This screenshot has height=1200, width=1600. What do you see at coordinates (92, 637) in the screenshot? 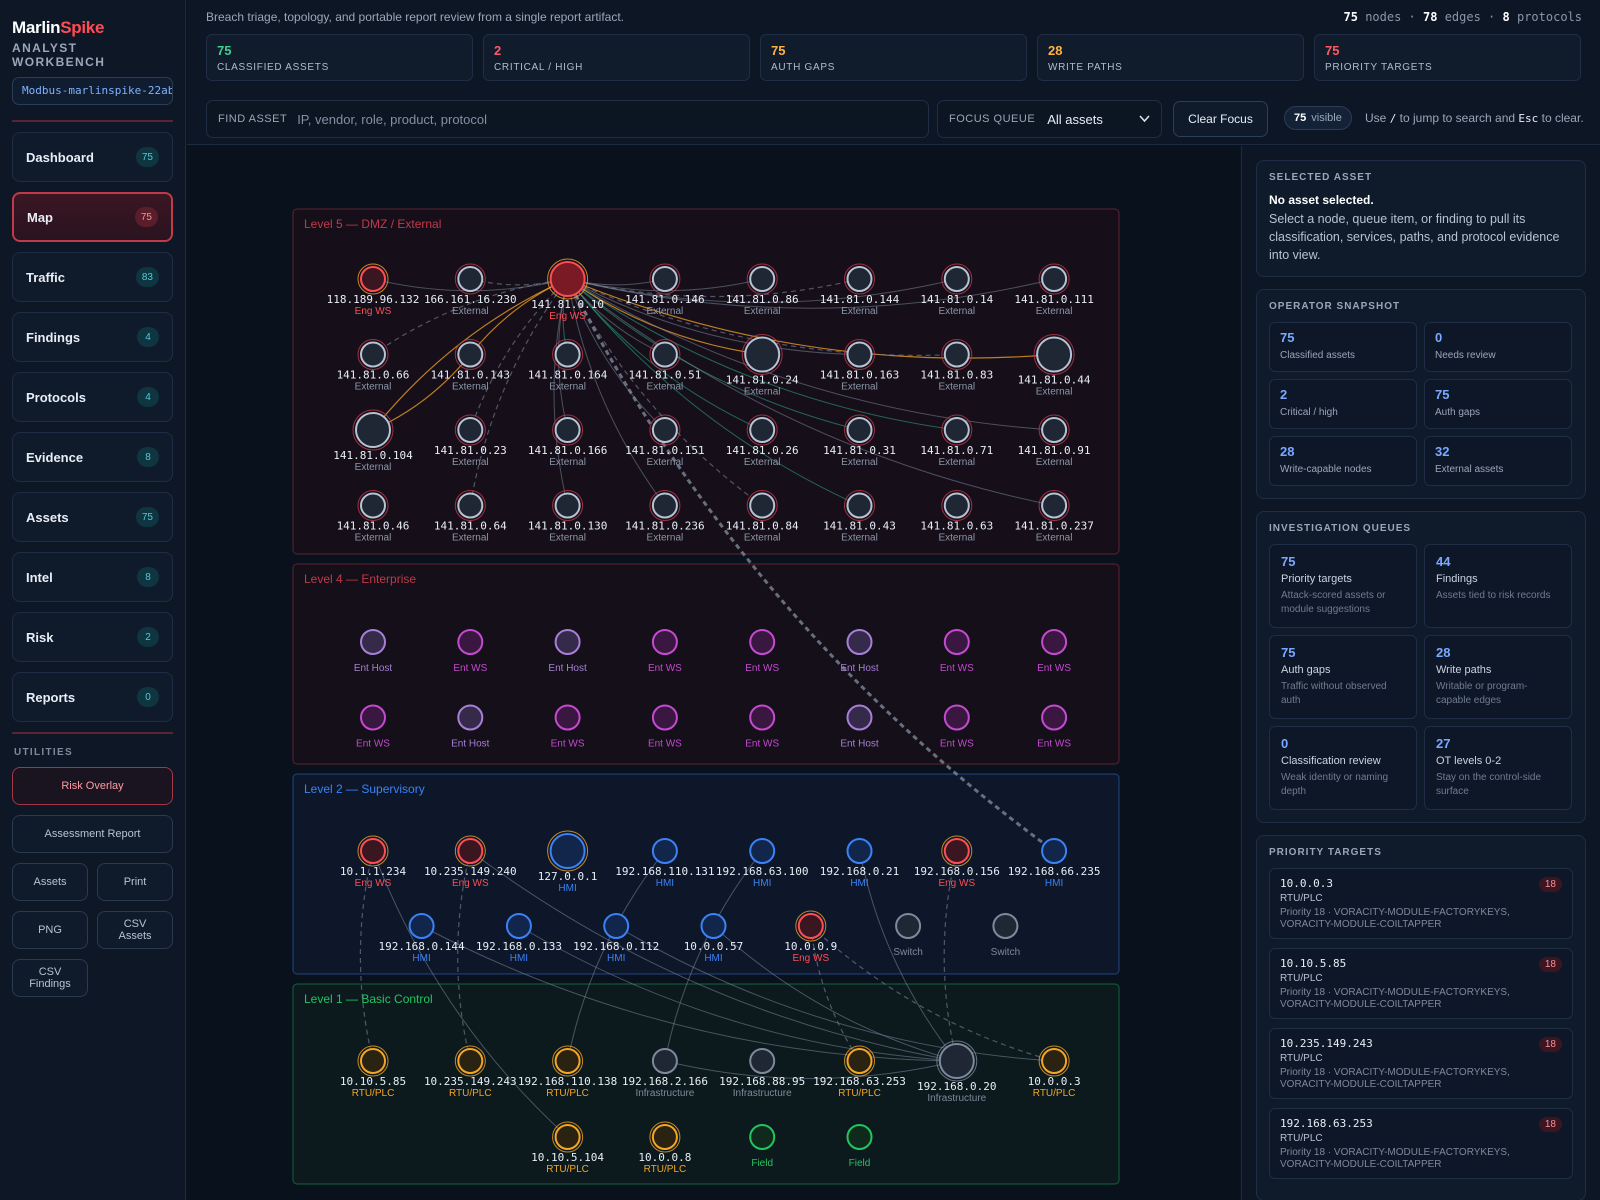
I see `nav-item-risk: Risk 2` at bounding box center [92, 637].